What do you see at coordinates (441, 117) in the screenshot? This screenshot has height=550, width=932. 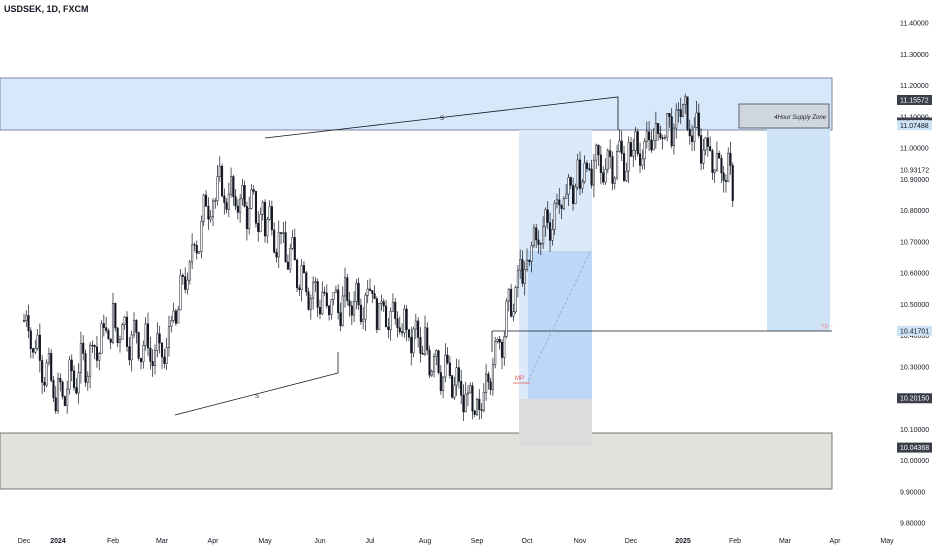 I see `trendline-upper` at bounding box center [441, 117].